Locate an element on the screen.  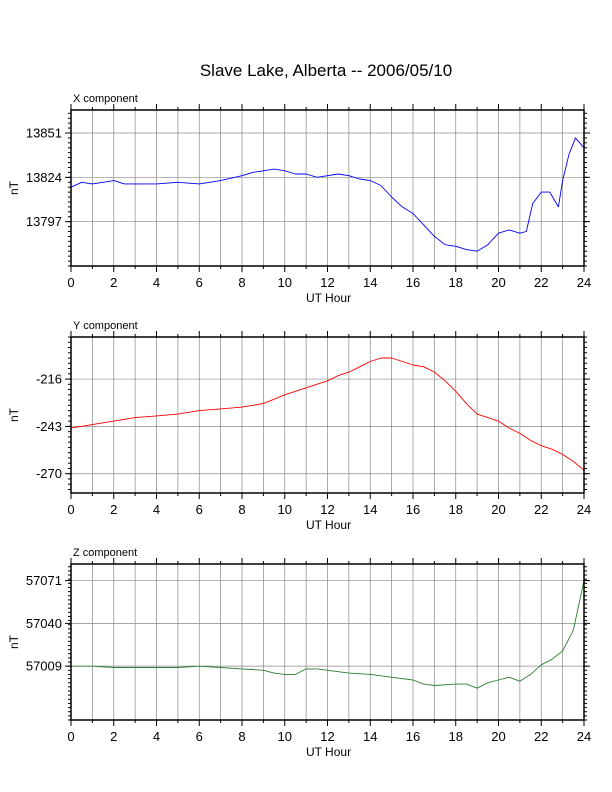
chart-title: Slave Lake, Alberta -- 2006/05/10 is located at coordinates (326, 70).